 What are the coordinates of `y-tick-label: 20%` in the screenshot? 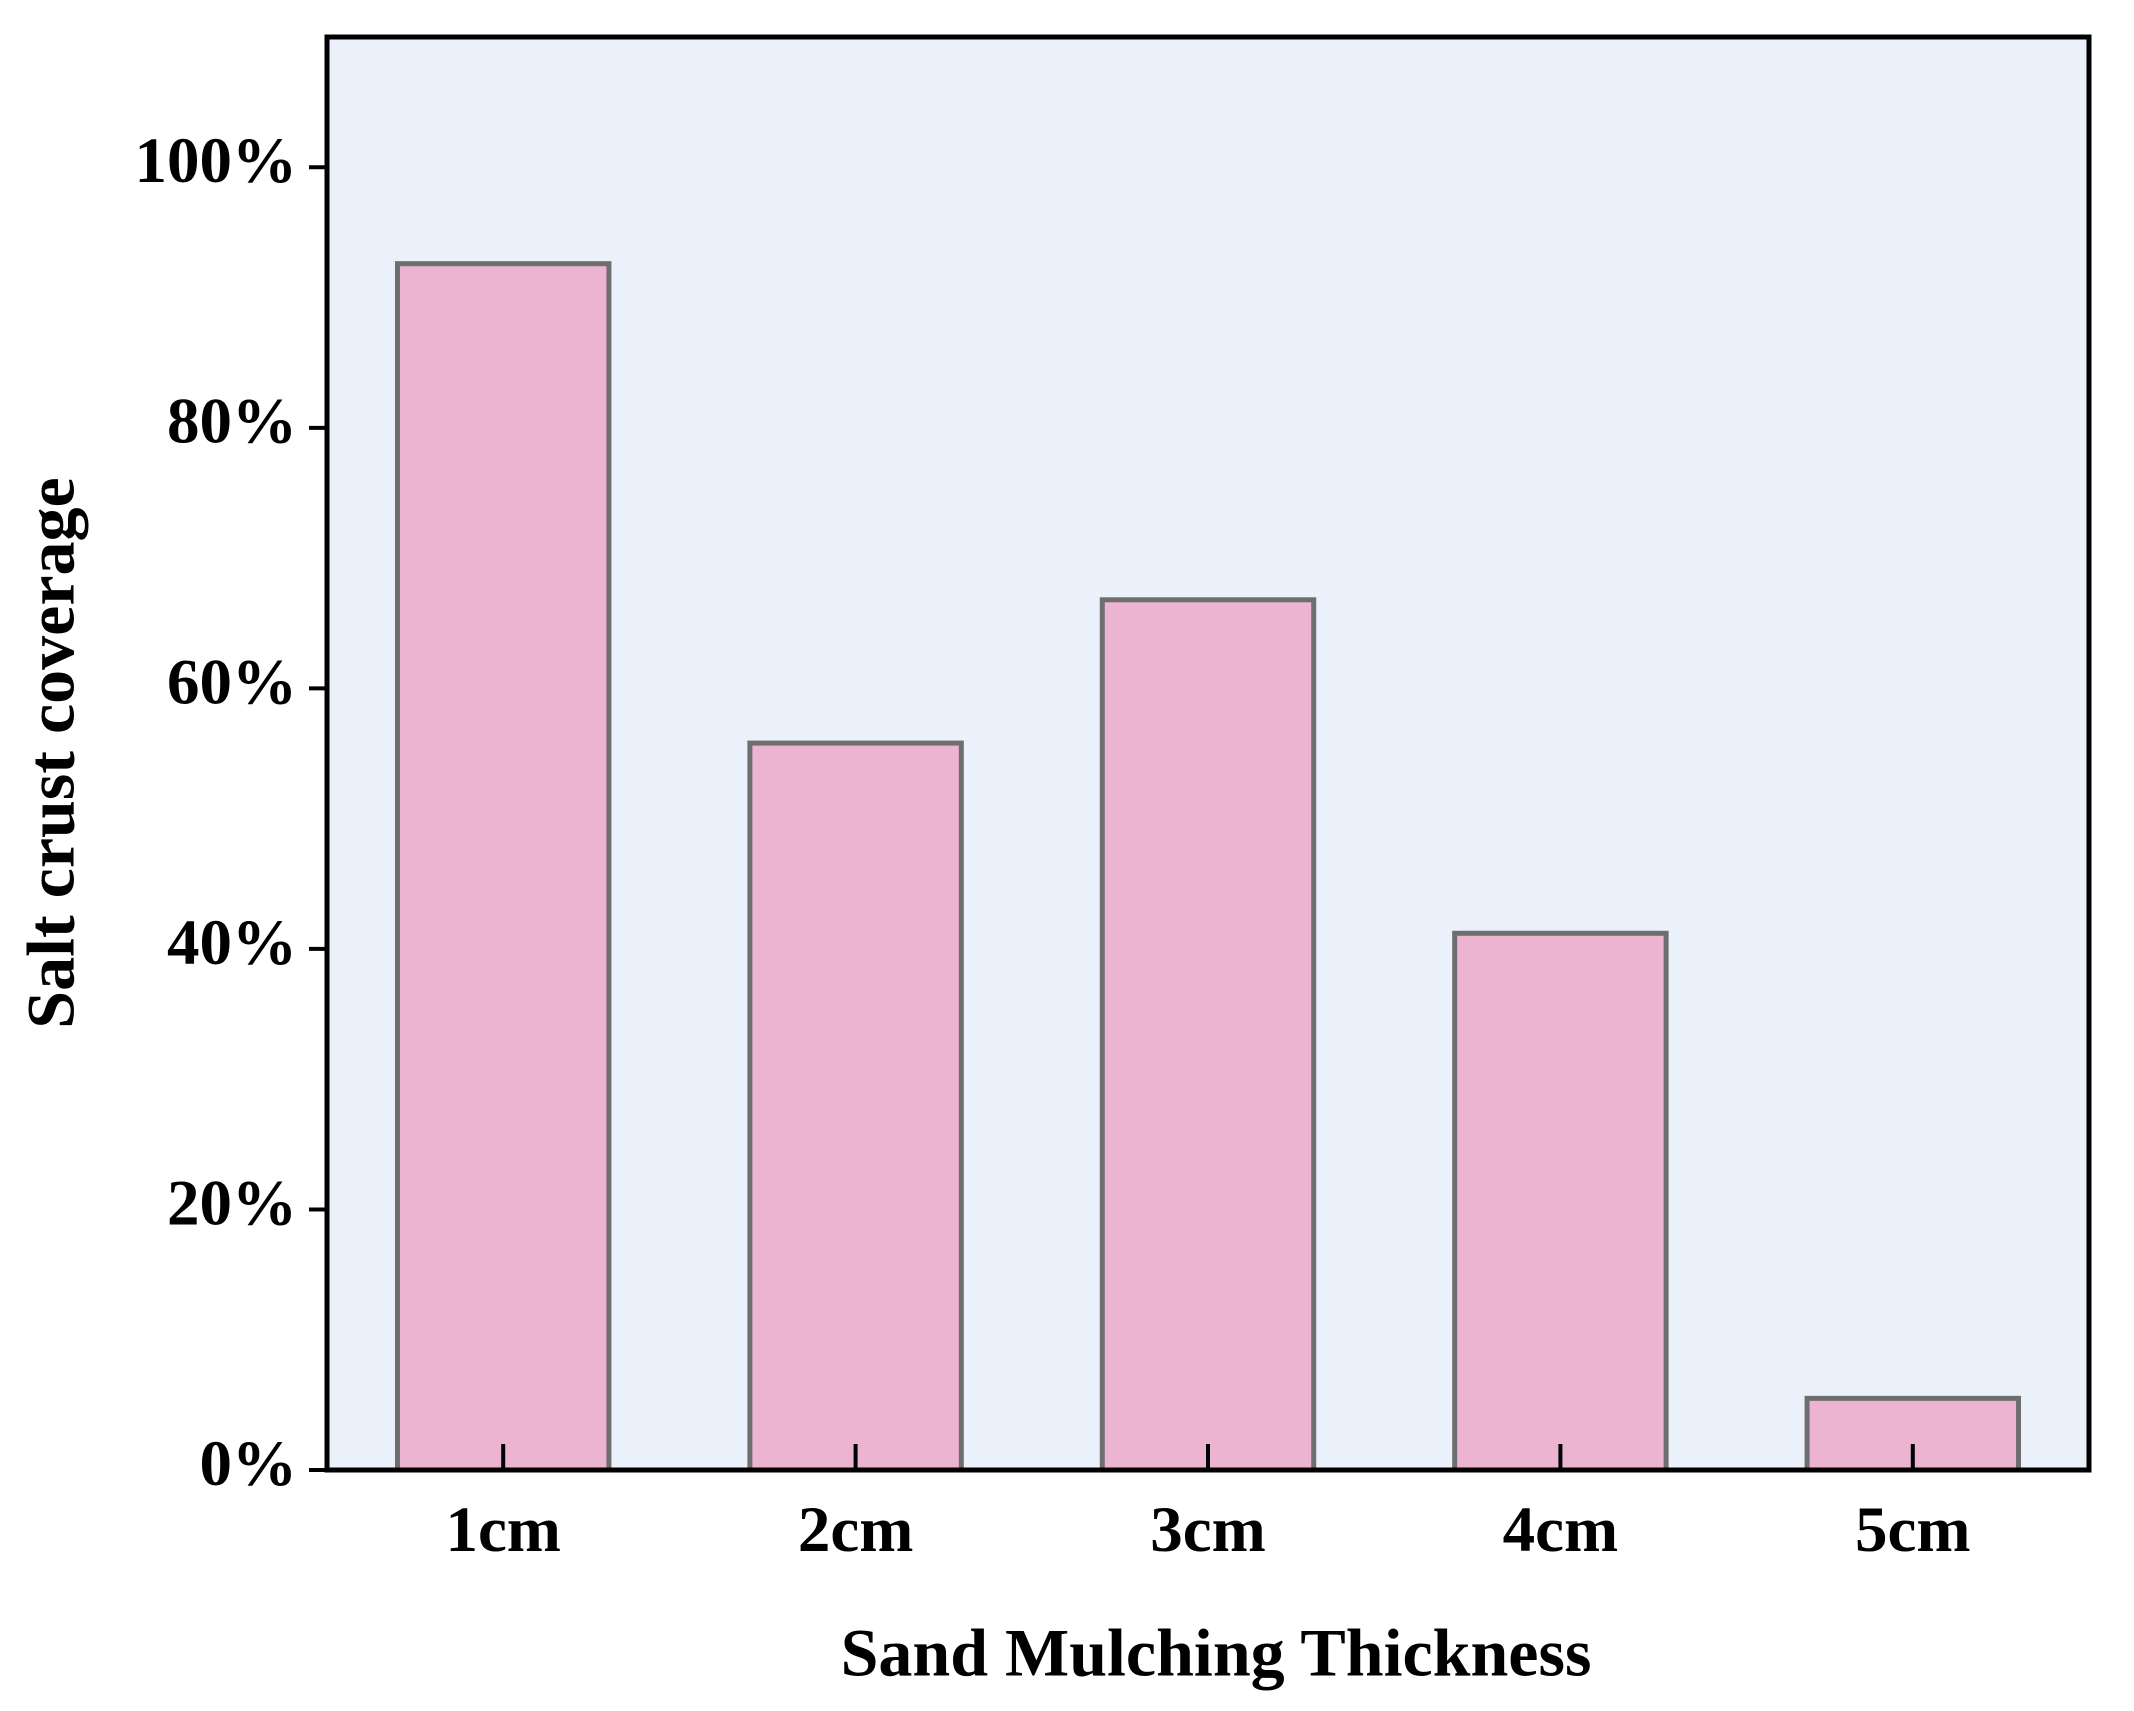 It's located at (232, 1203).